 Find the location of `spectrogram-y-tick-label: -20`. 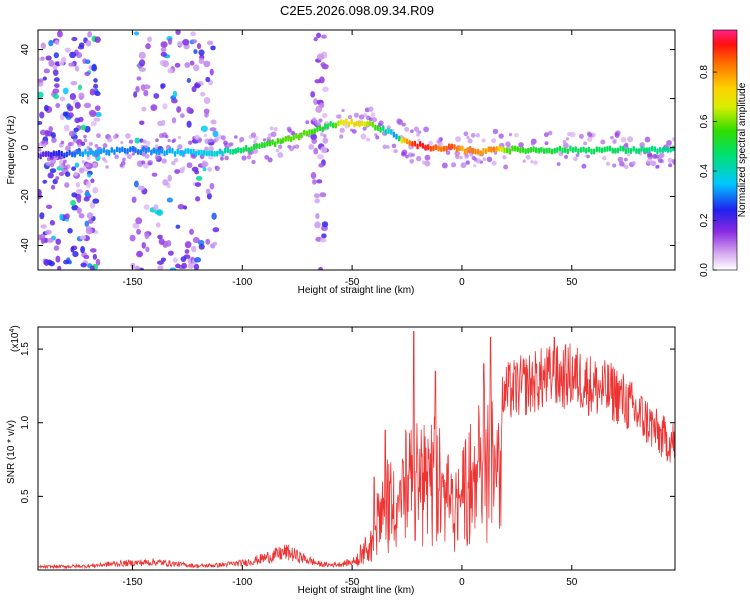

spectrogram-y-tick-label: -20 is located at coordinates (25, 196).